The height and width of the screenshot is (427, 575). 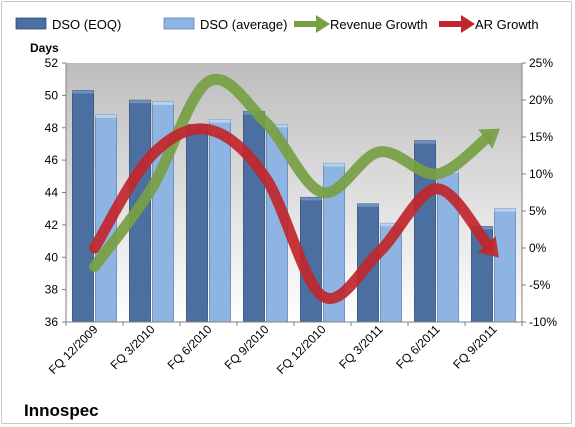 What do you see at coordinates (243, 24) in the screenshot?
I see `legend-label-dso-average: DSO (average)` at bounding box center [243, 24].